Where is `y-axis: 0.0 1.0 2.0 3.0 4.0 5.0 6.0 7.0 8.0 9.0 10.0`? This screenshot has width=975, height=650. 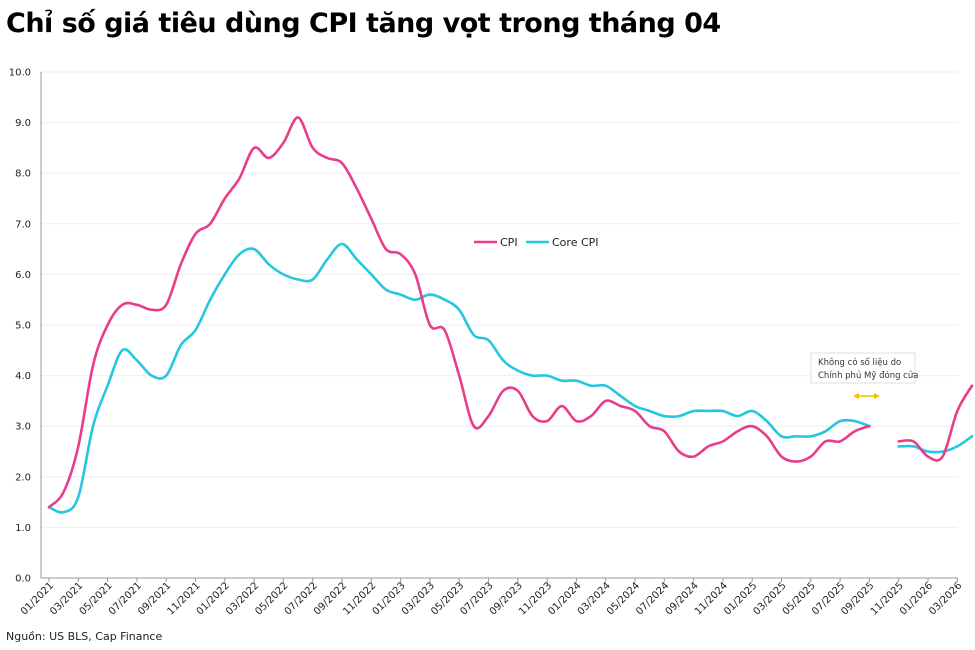 y-axis: 0.0 1.0 2.0 3.0 4.0 5.0 6.0 7.0 8.0 9.0 10.0 is located at coordinates (20, 326).